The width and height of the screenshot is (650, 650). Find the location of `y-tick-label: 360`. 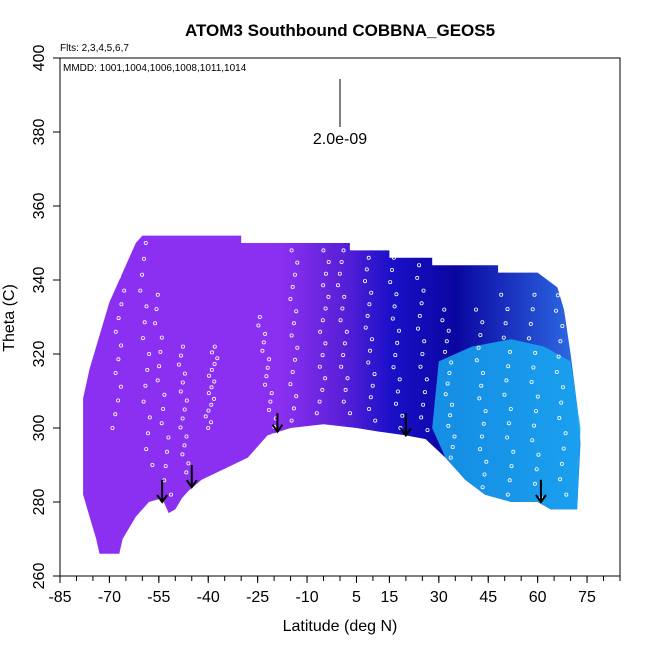

y-tick-label: 360 is located at coordinates (39, 206).